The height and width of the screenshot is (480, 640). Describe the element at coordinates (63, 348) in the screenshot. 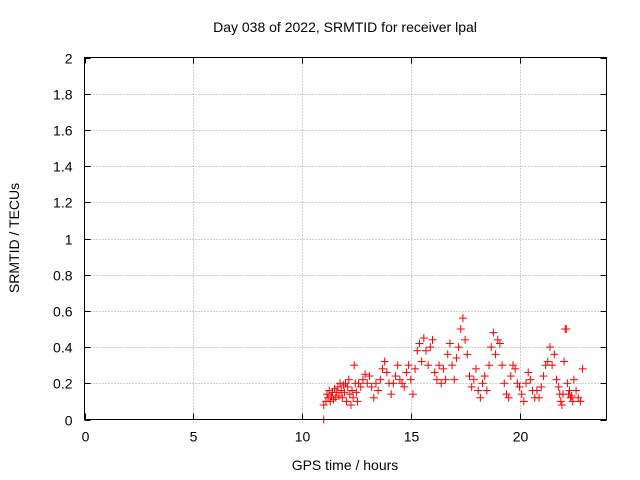

I see `y-tick-label: 0.4` at that location.